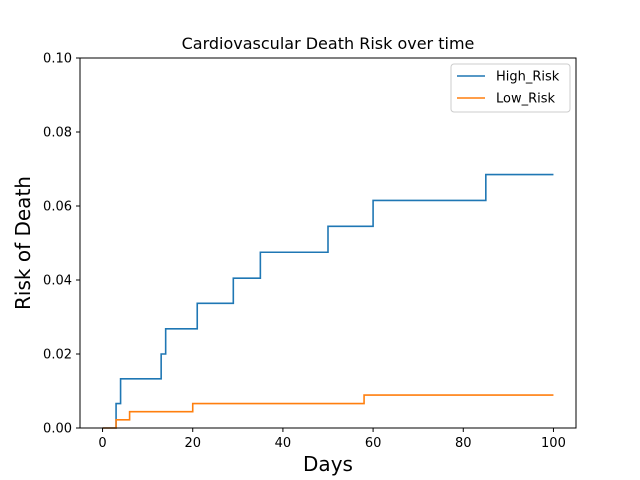 The height and width of the screenshot is (480, 640). Describe the element at coordinates (57, 133) in the screenshot. I see `y-tick-label: 0.08` at that location.